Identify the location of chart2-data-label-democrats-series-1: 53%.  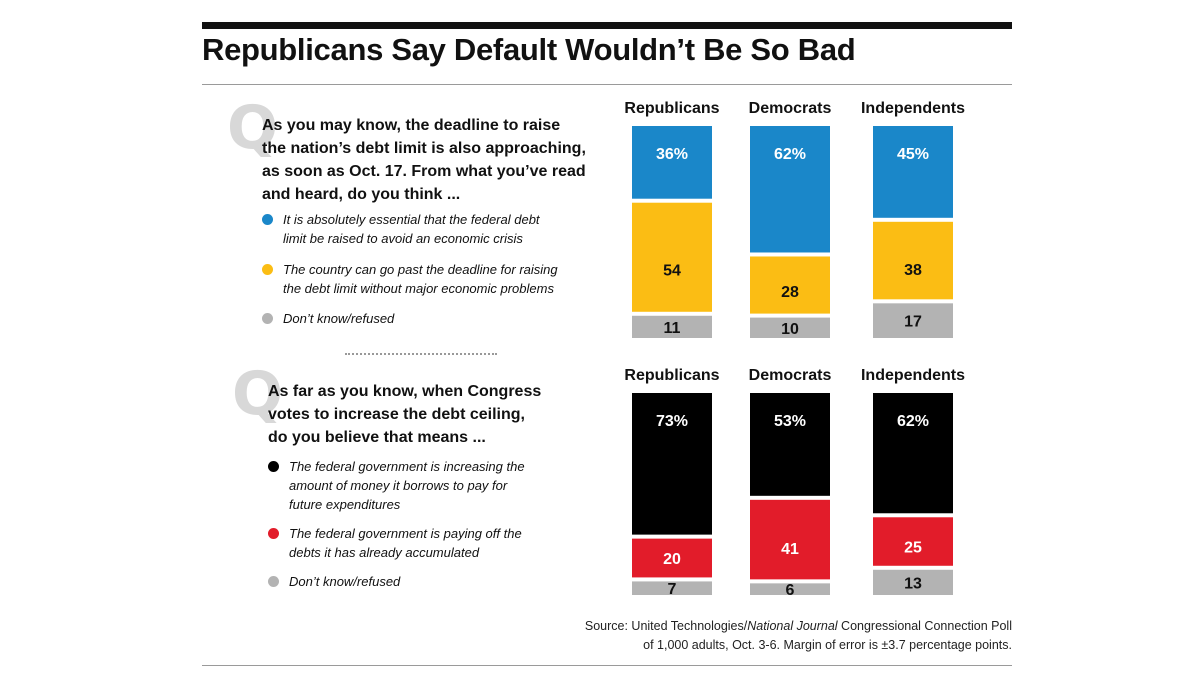
(790, 421).